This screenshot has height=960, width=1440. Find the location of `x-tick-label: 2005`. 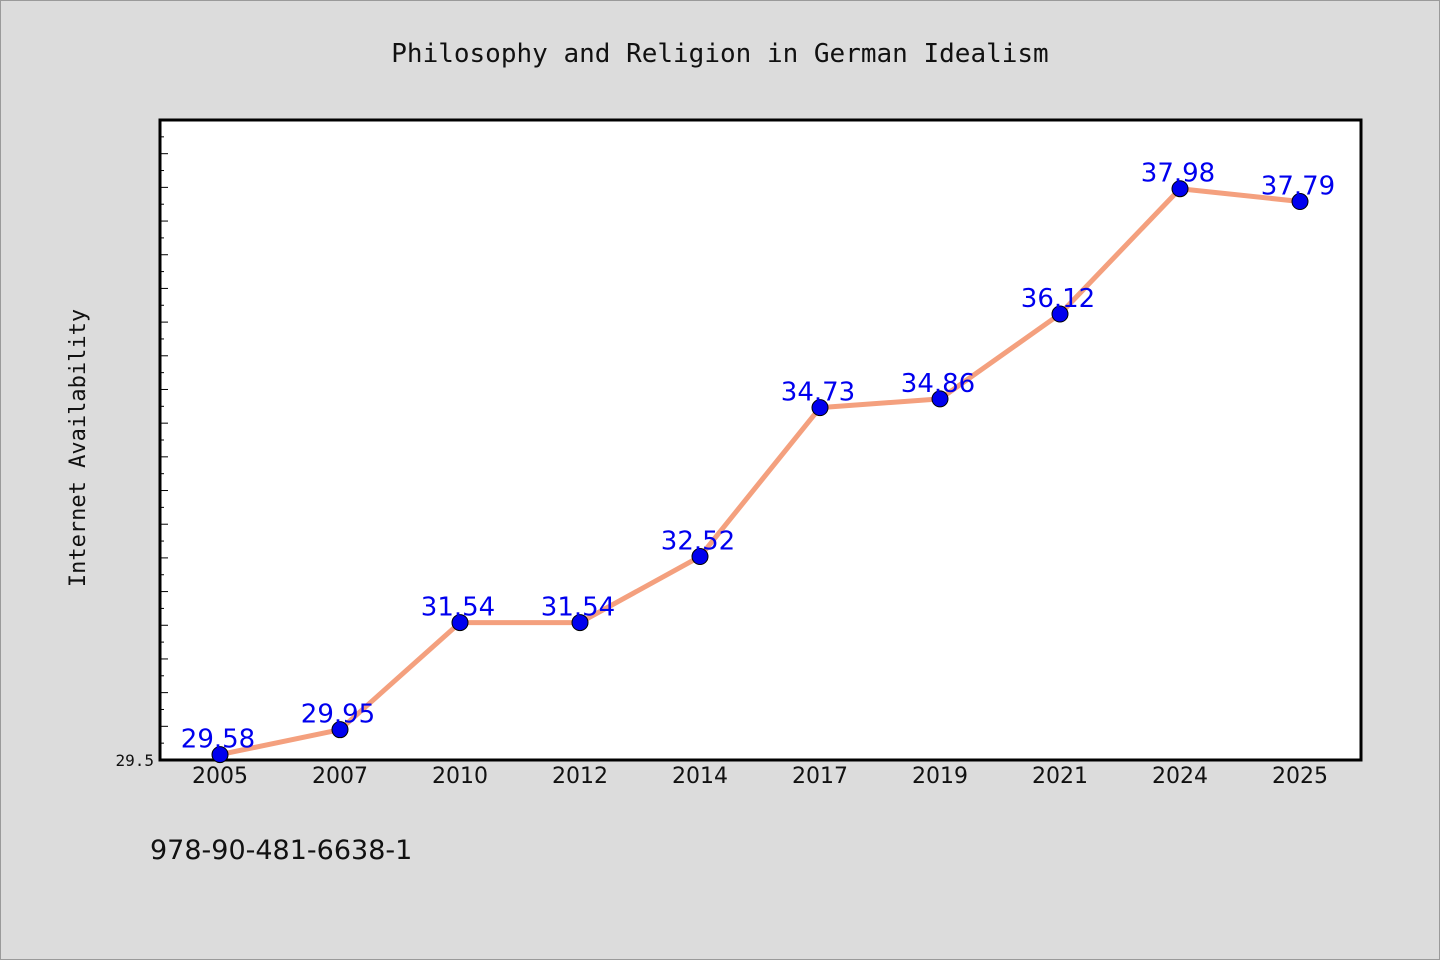

x-tick-label: 2005 is located at coordinates (220, 776).